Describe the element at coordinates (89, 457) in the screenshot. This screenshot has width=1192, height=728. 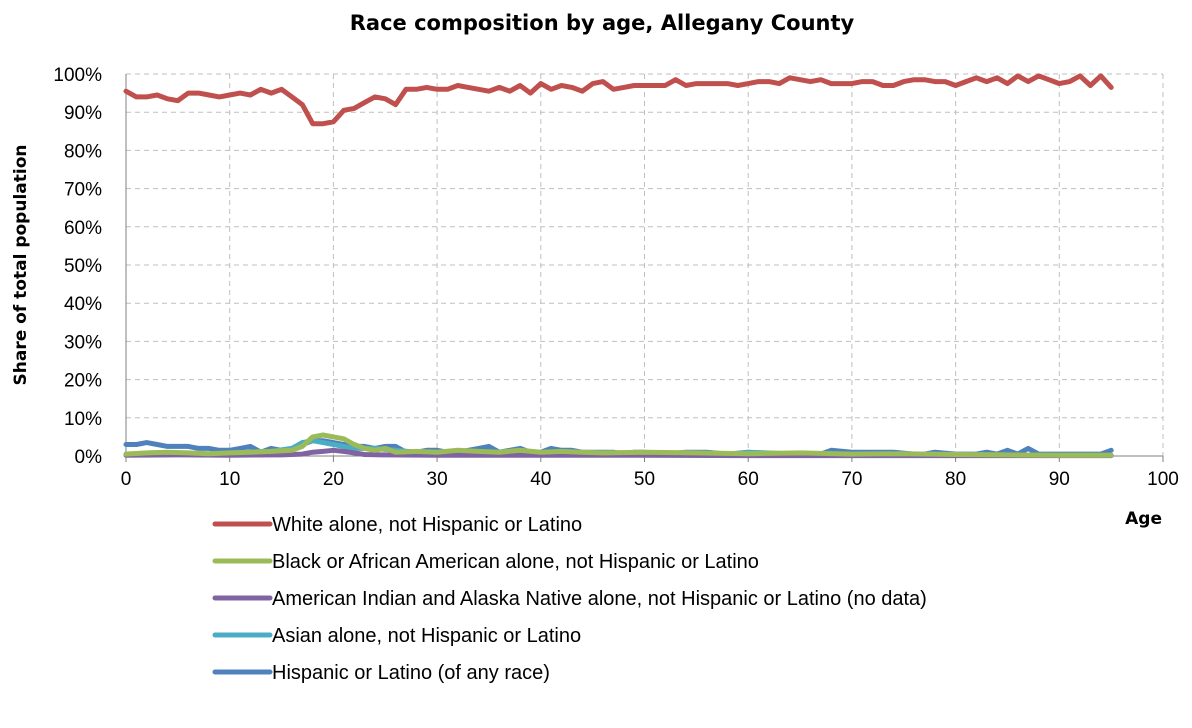
I see `y-tick-label: 0%` at that location.